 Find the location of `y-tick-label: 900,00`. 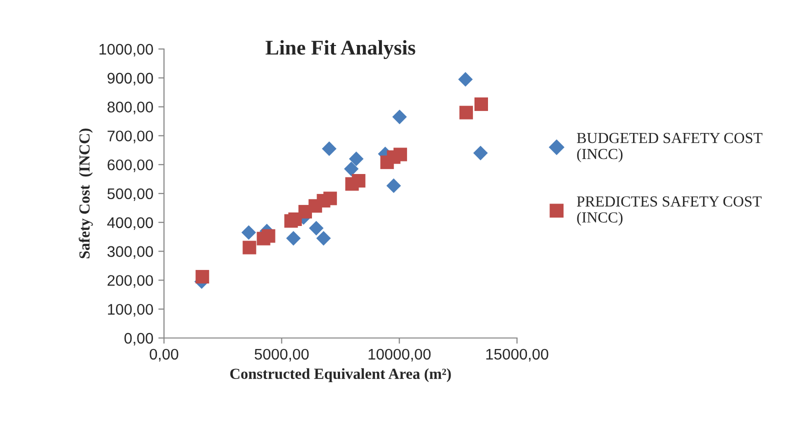

y-tick-label: 900,00 is located at coordinates (130, 79).